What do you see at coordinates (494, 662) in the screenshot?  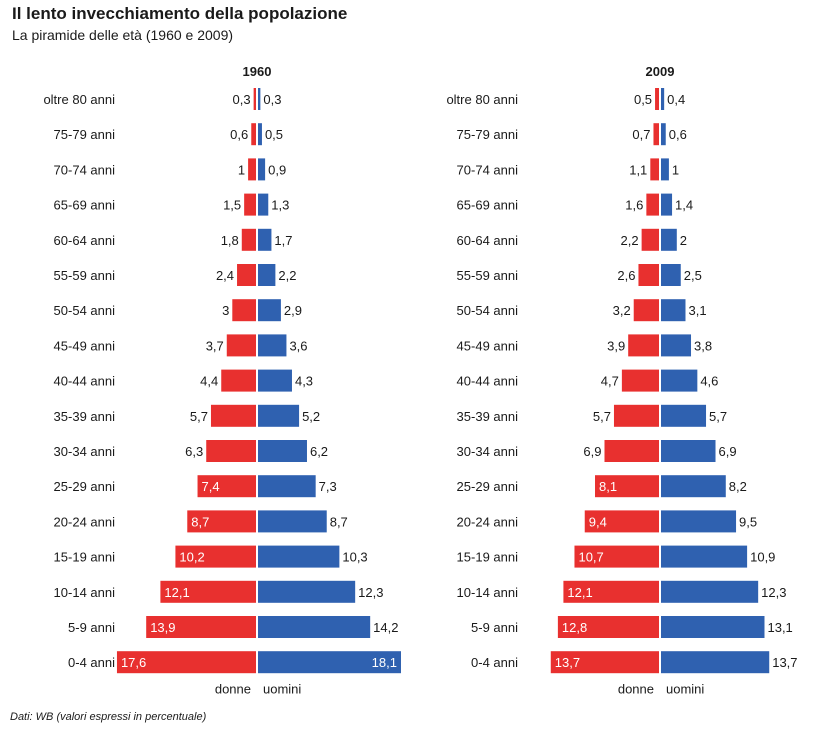 I see `age-group-label: 0-4 anni` at bounding box center [494, 662].